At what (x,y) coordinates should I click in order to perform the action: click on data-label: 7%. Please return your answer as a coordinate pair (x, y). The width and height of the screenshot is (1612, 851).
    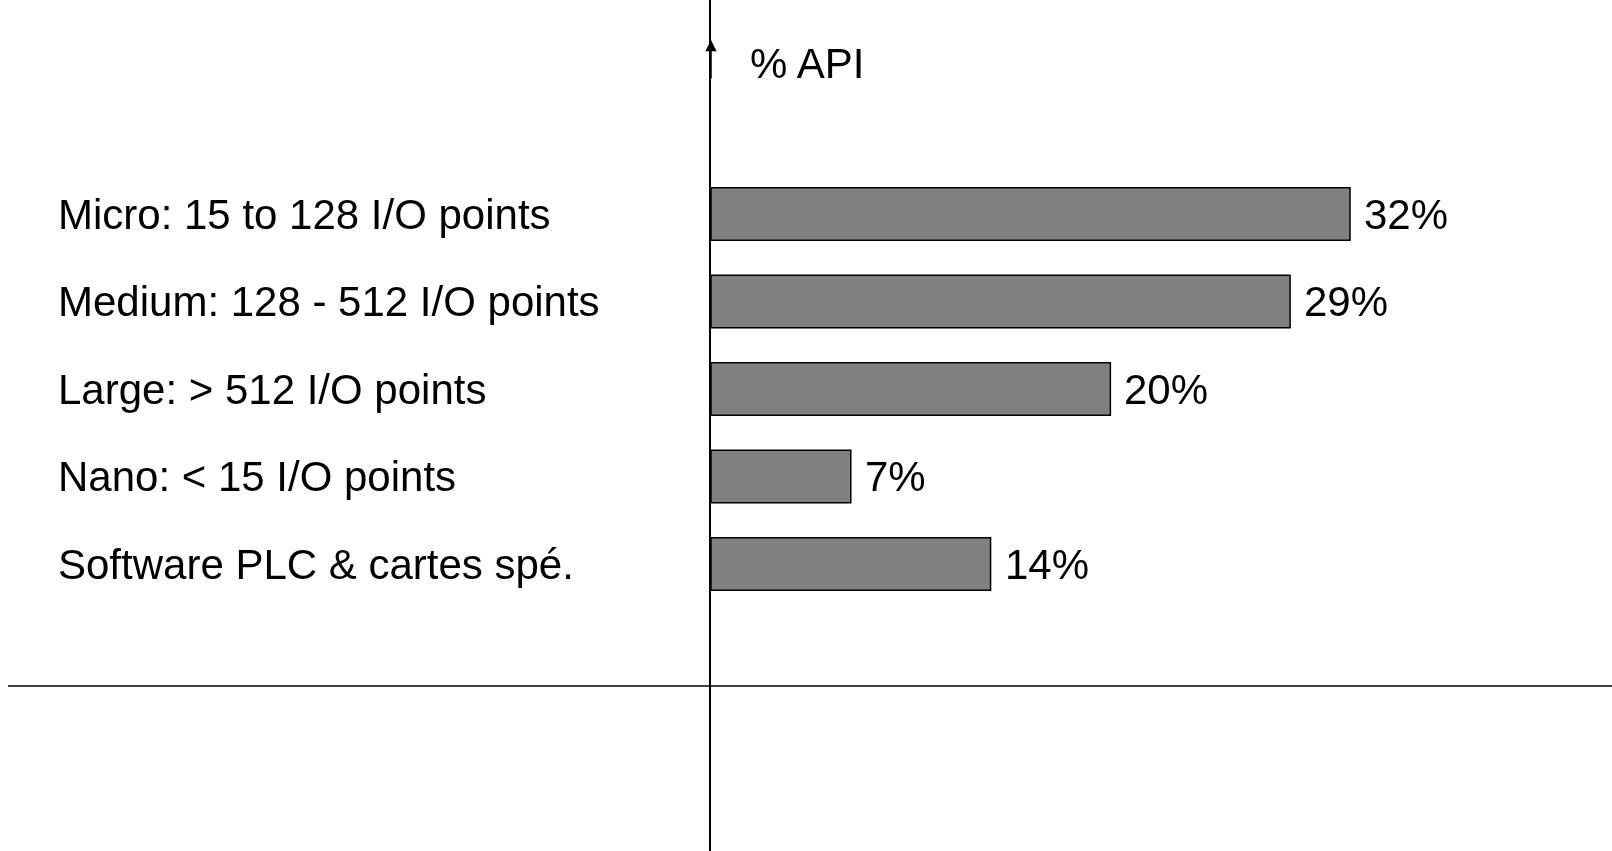
    Looking at the image, I should click on (895, 476).